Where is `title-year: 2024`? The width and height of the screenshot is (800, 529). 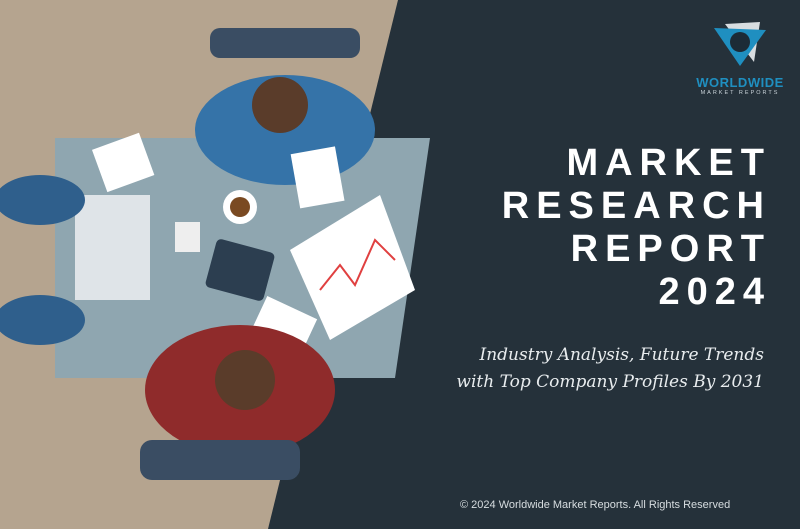
title-year: 2024 is located at coordinates (714, 292).